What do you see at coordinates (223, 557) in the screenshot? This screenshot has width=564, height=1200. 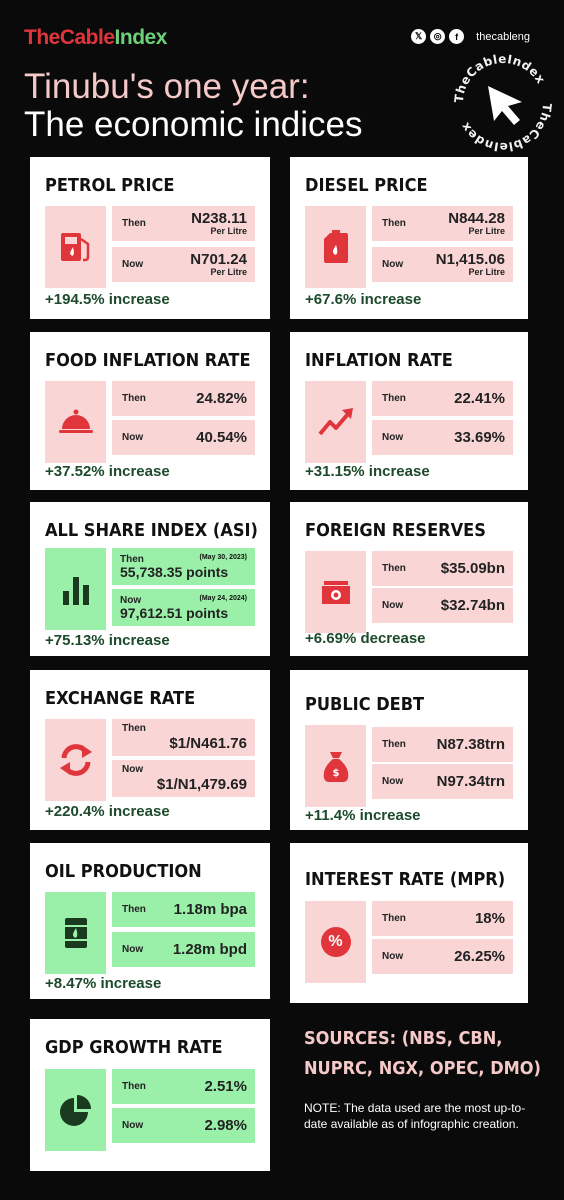 I see `then-date: (May 30, 2023)` at bounding box center [223, 557].